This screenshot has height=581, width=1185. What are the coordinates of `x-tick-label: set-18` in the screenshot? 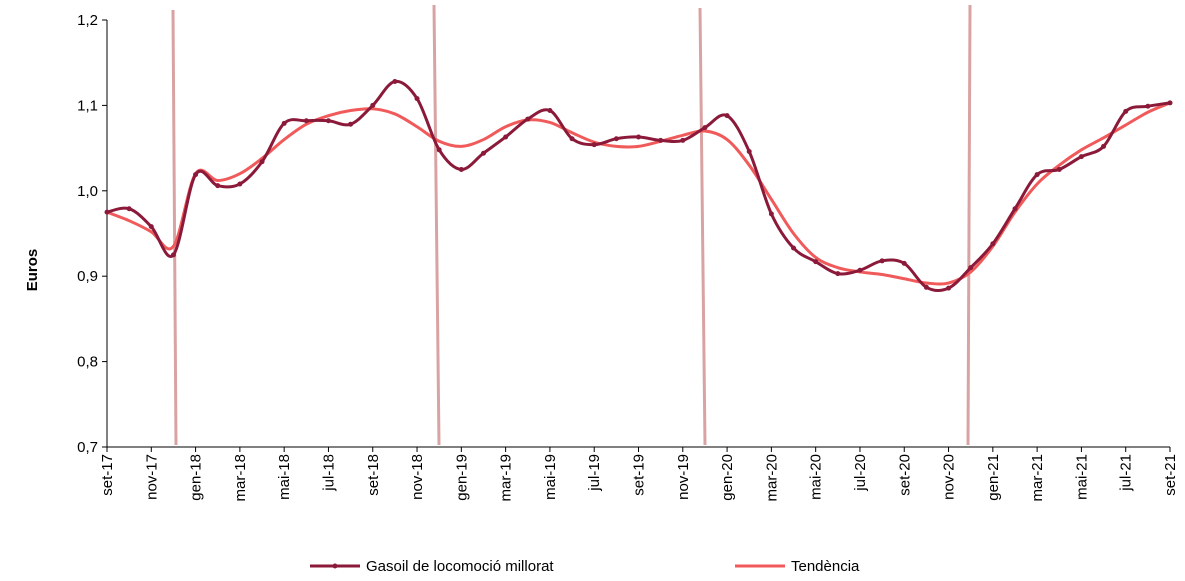 It's located at (373, 475).